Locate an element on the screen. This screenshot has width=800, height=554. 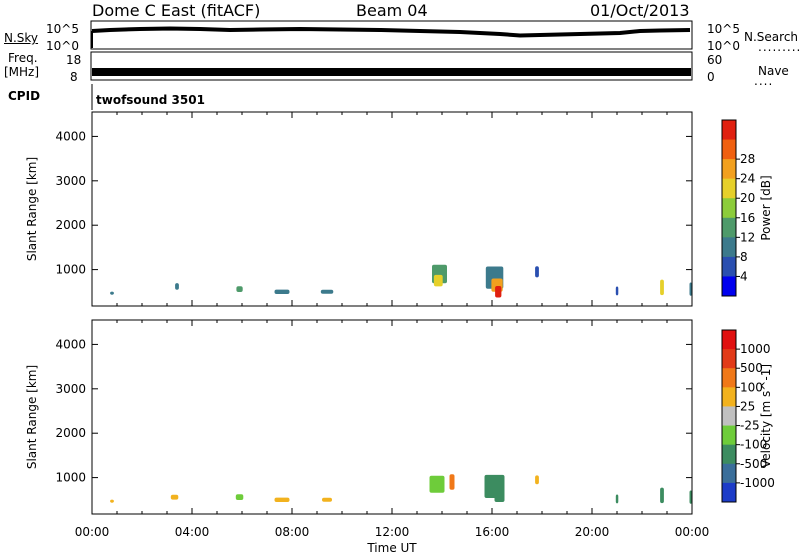
colorbar-tick-label: 28 is located at coordinates (747, 159).